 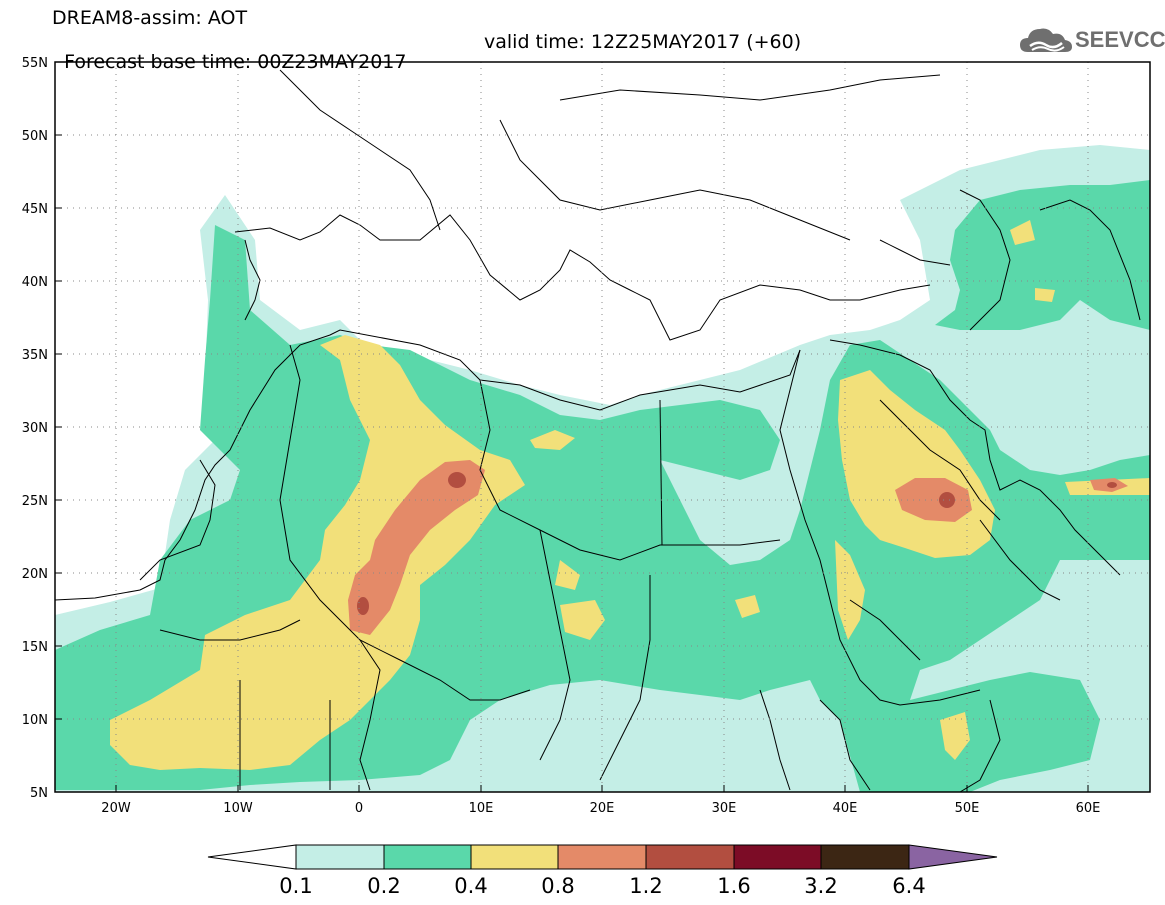 What do you see at coordinates (35, 574) in the screenshot?
I see `lat-label: 20N` at bounding box center [35, 574].